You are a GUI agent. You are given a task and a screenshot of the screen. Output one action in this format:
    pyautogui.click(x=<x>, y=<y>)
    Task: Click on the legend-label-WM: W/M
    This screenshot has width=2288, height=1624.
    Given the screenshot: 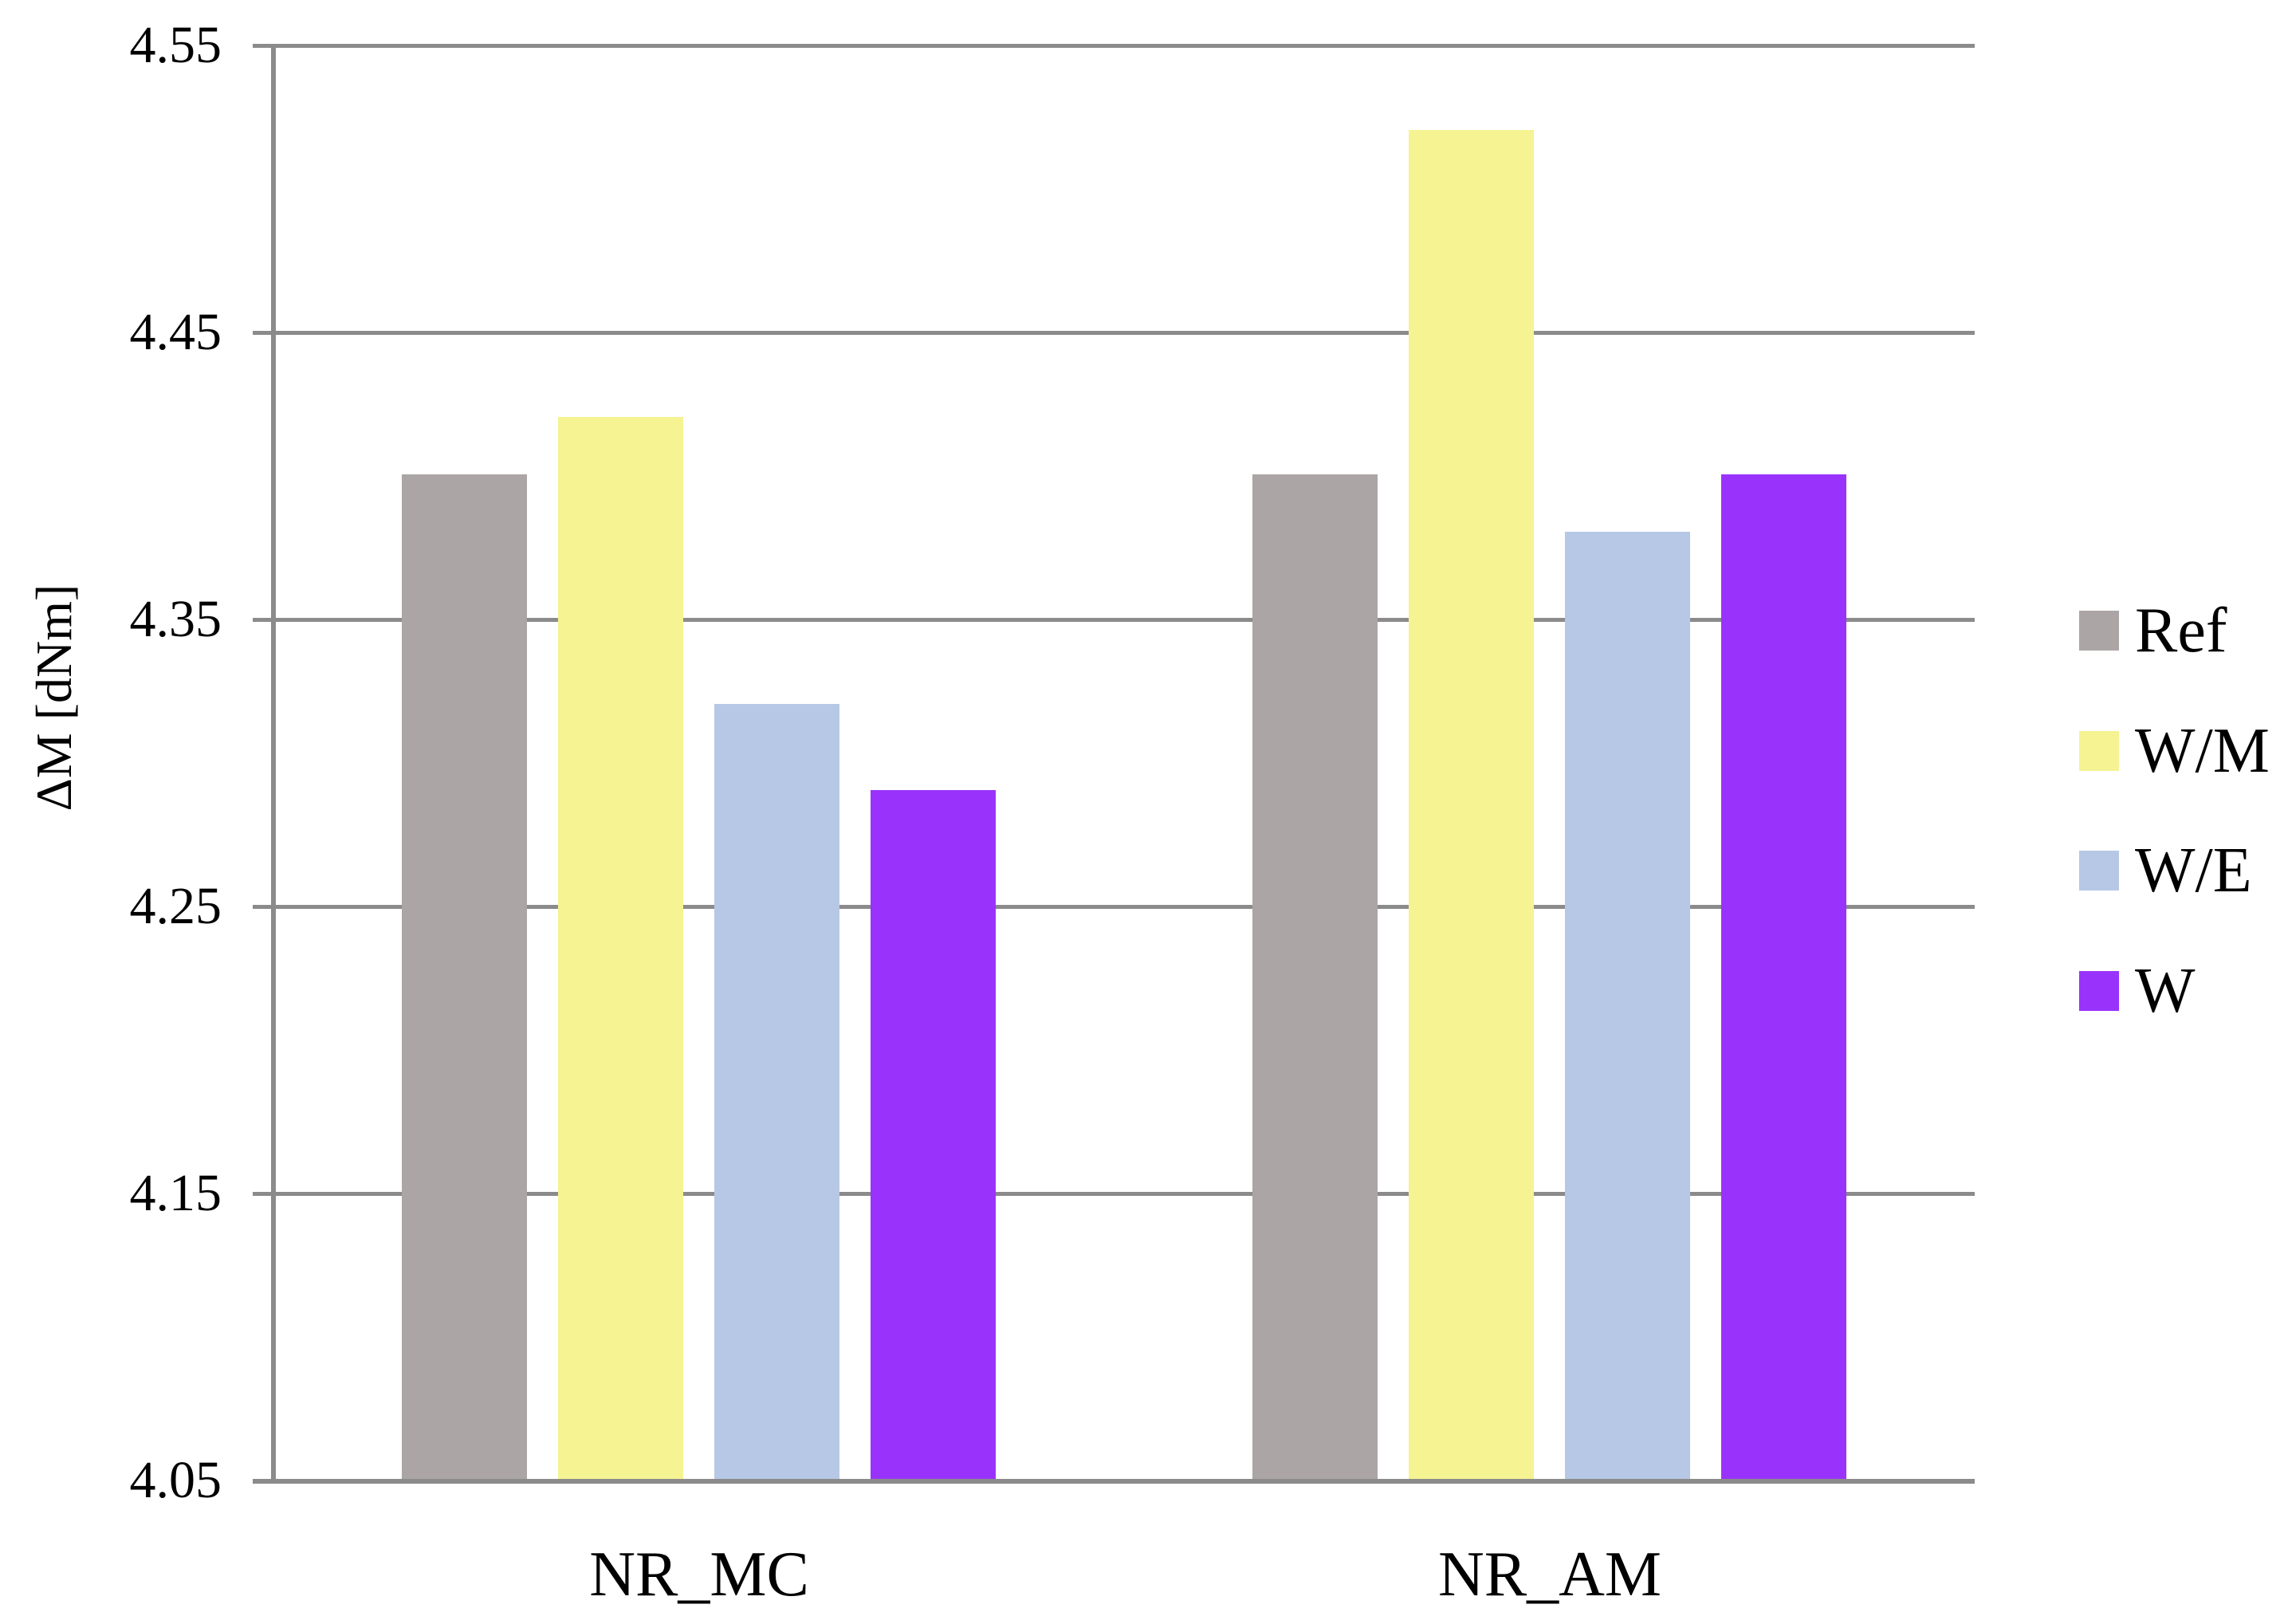 What is the action you would take?
    pyautogui.click(x=2202, y=751)
    